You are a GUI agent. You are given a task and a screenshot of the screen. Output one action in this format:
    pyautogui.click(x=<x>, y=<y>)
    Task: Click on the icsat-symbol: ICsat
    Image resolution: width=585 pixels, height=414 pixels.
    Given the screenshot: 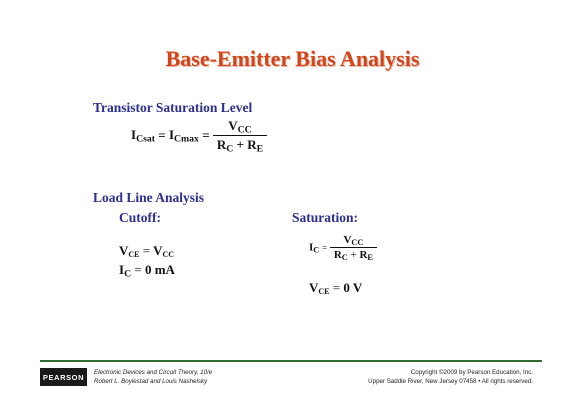 What is the action you would take?
    pyautogui.click(x=143, y=136)
    